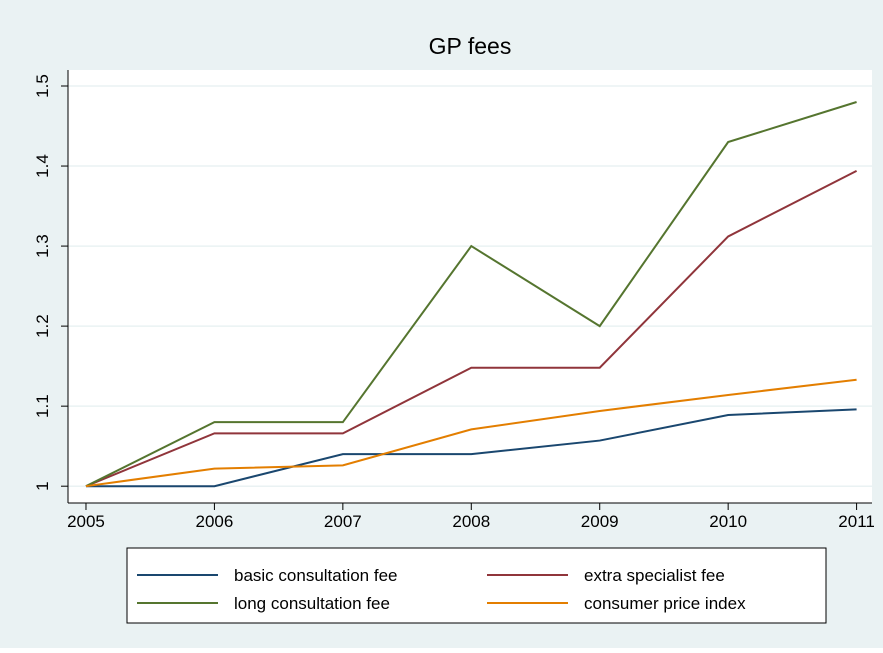 Image resolution: width=883 pixels, height=653 pixels. I want to click on y-tick-label: 1, so click(42, 485).